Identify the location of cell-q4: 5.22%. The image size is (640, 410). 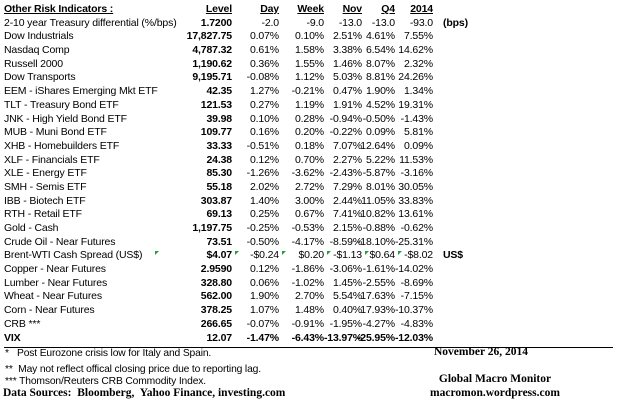
(380, 159).